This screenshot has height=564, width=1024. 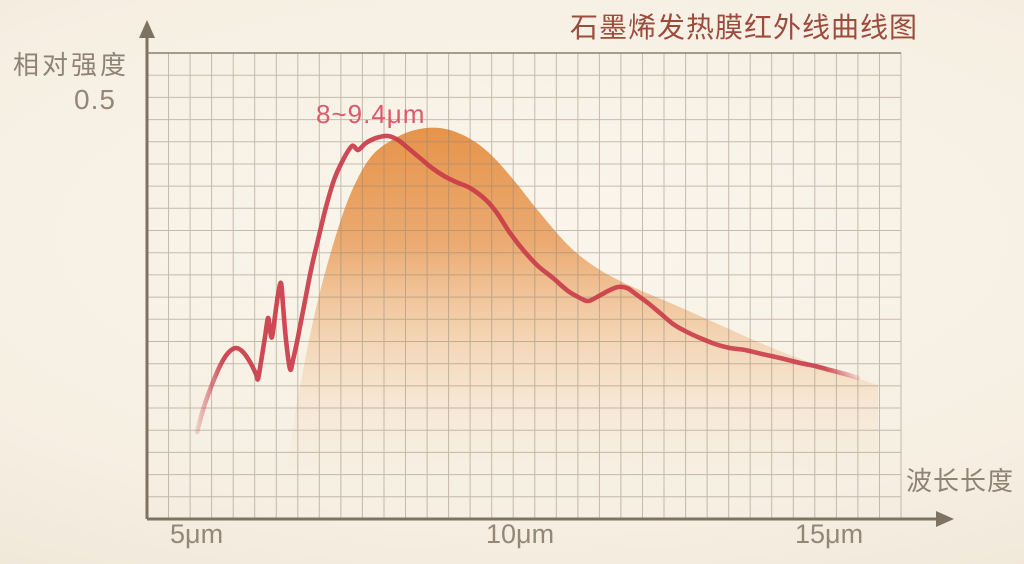 I want to click on x-axis-label: 波长长度, so click(x=960, y=481).